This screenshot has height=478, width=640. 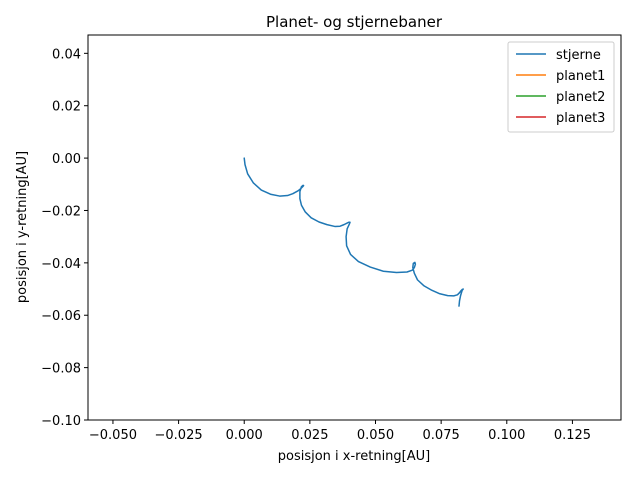 What do you see at coordinates (113, 435) in the screenshot?
I see `x-tick-label: −0.050` at bounding box center [113, 435].